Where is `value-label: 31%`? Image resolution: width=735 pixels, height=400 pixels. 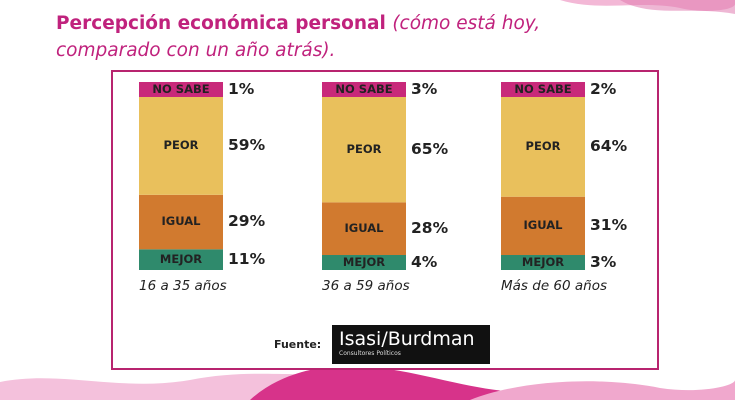
value-label: 31% is located at coordinates (609, 224).